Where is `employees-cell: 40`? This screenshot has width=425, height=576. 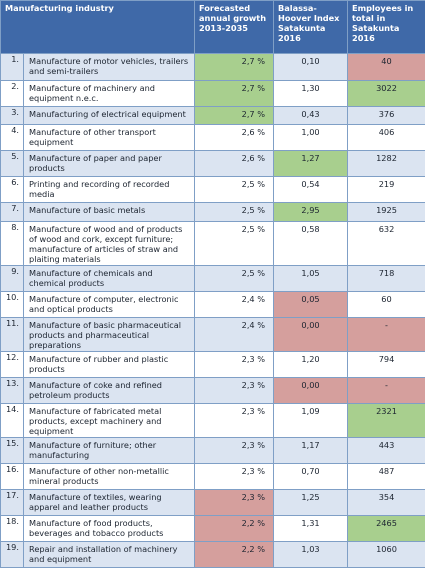
employees-cell: 40 is located at coordinates (386, 67).